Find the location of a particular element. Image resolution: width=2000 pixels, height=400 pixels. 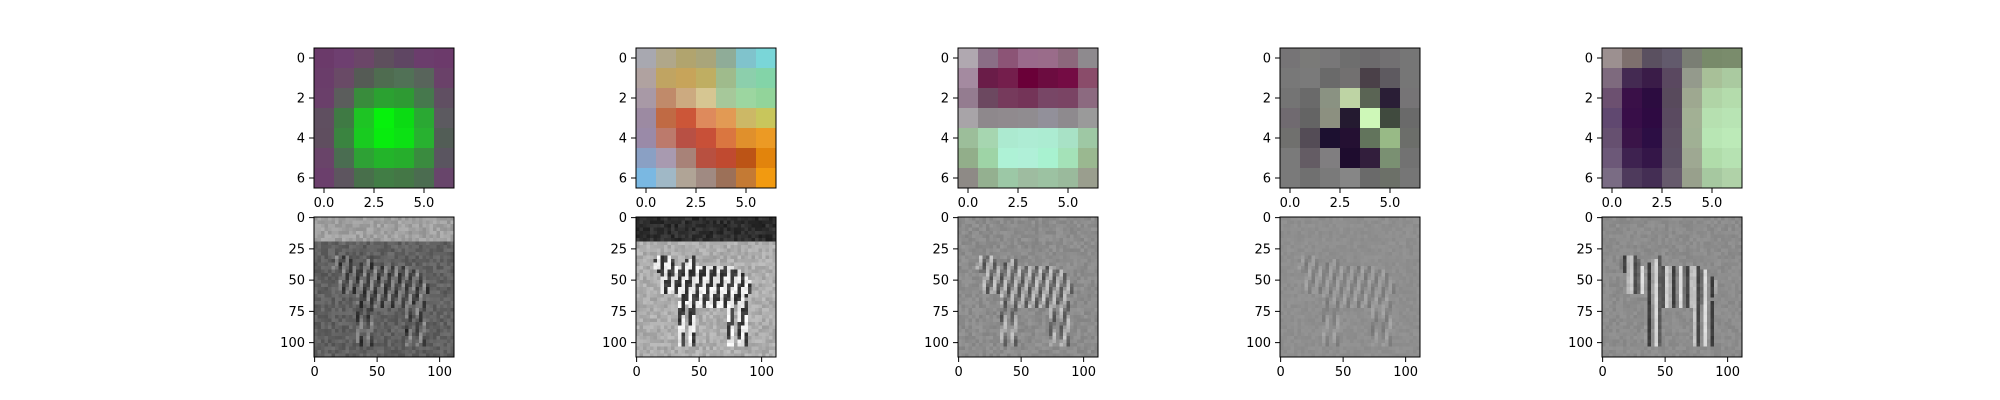

filter-4-ytick-label: 2 is located at coordinates (1267, 99).